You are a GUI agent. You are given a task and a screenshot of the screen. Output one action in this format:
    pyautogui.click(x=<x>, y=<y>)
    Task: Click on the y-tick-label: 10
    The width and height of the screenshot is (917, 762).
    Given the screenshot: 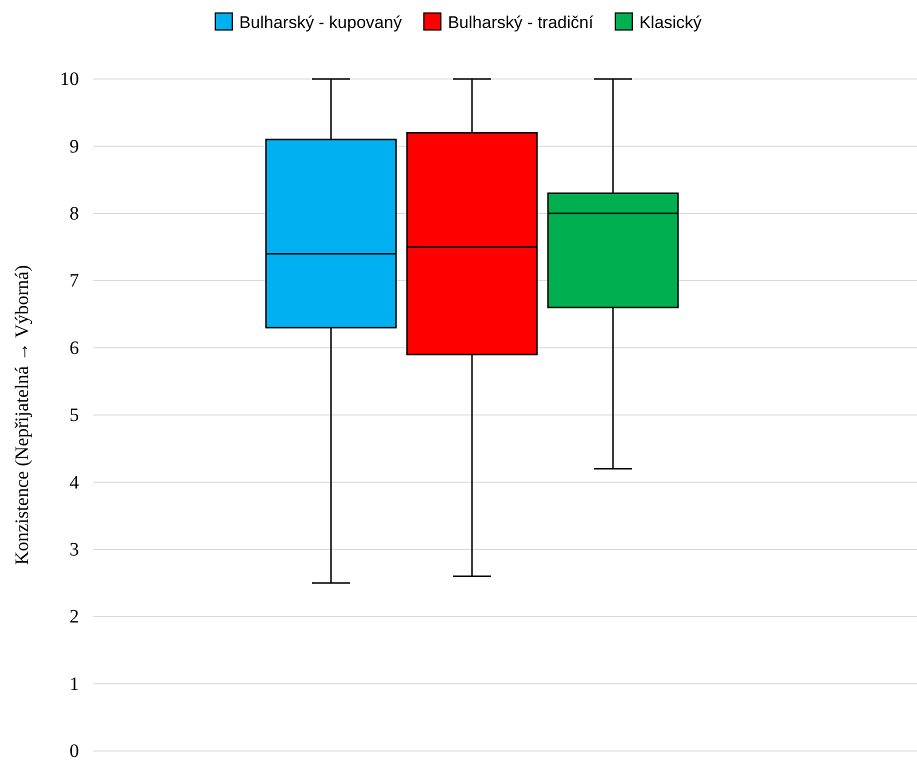 What is the action you would take?
    pyautogui.click(x=69, y=79)
    